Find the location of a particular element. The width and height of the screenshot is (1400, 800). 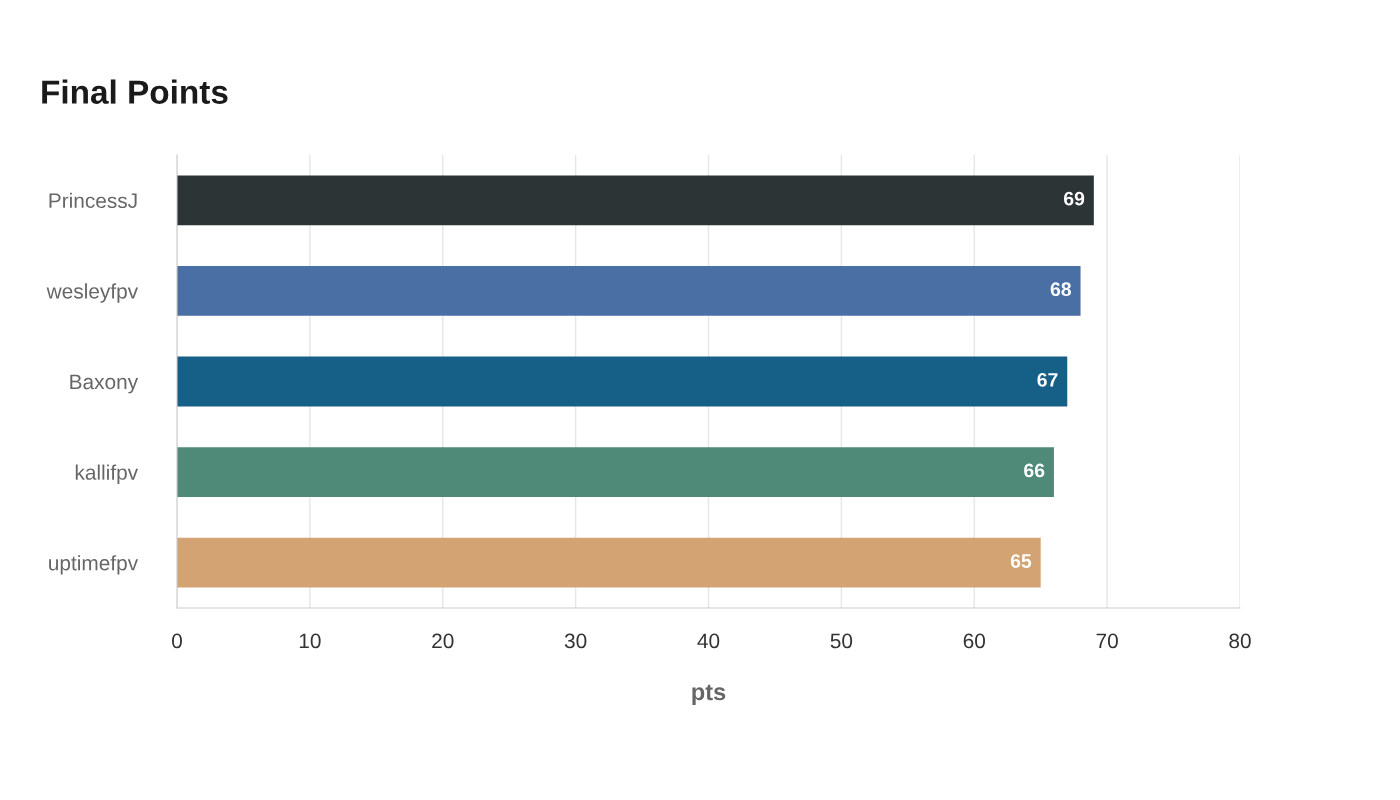

y-tick-label: uptimefpv is located at coordinates (94, 565).